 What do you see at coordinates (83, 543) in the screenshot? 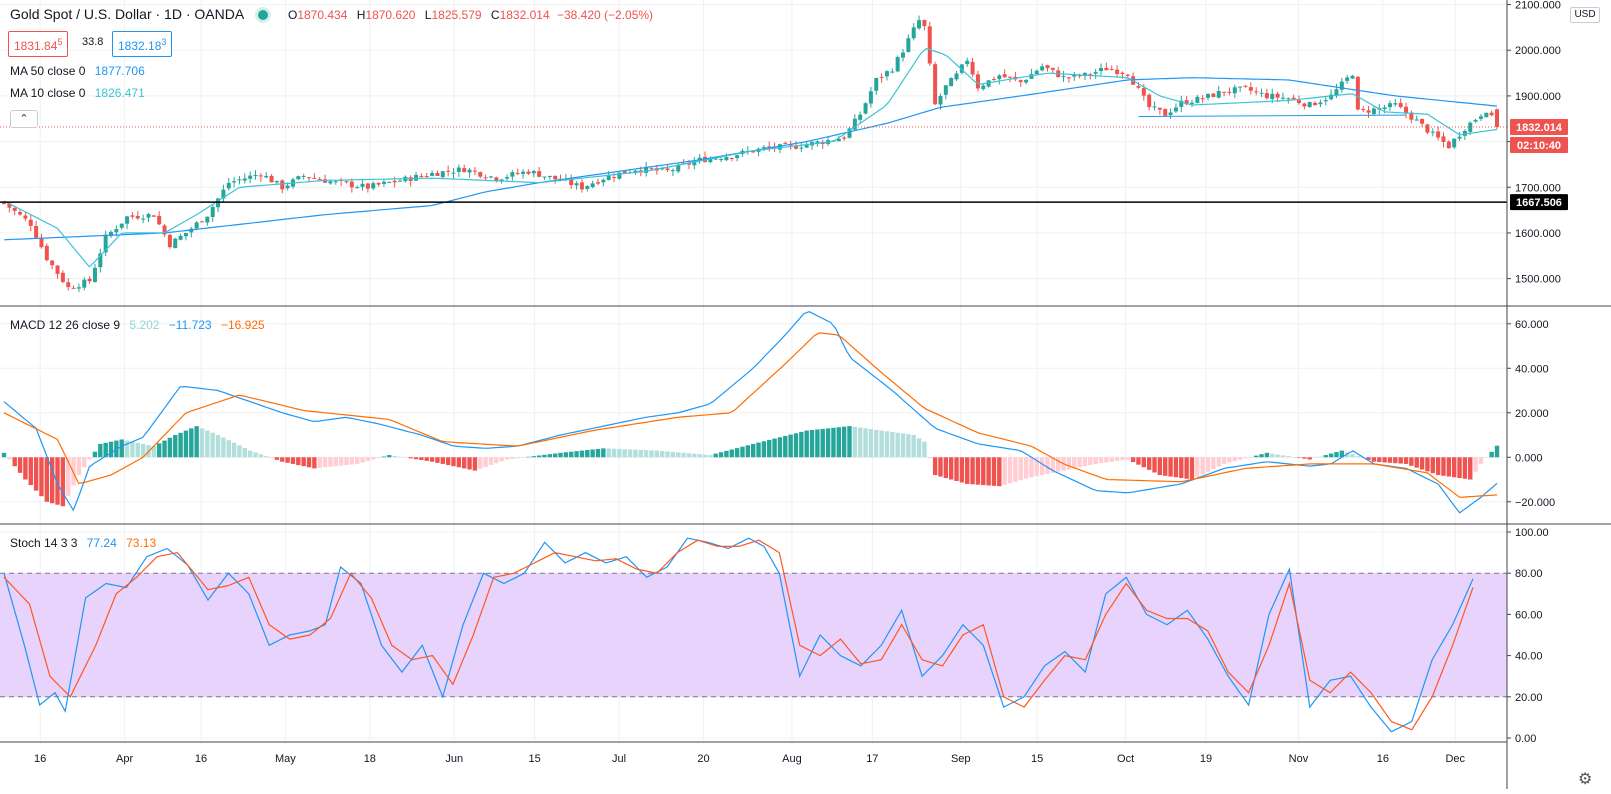
I see `stoch-legend: Stoch 14 3 3 77.24 73.13` at bounding box center [83, 543].